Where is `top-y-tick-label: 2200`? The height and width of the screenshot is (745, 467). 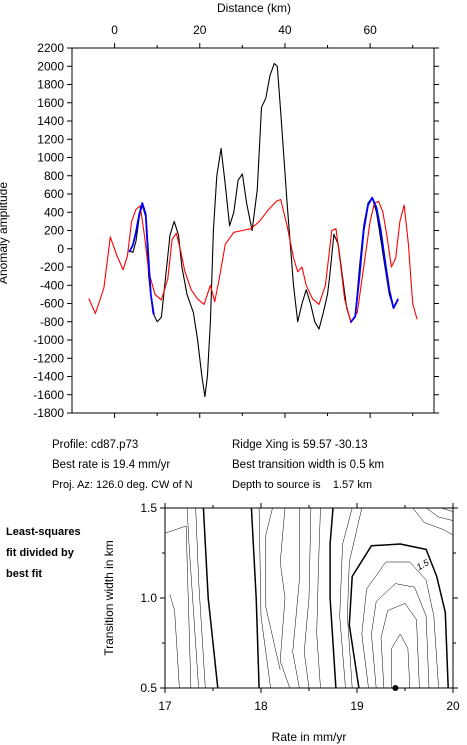 top-y-tick-label: 2200 is located at coordinates (50, 48).